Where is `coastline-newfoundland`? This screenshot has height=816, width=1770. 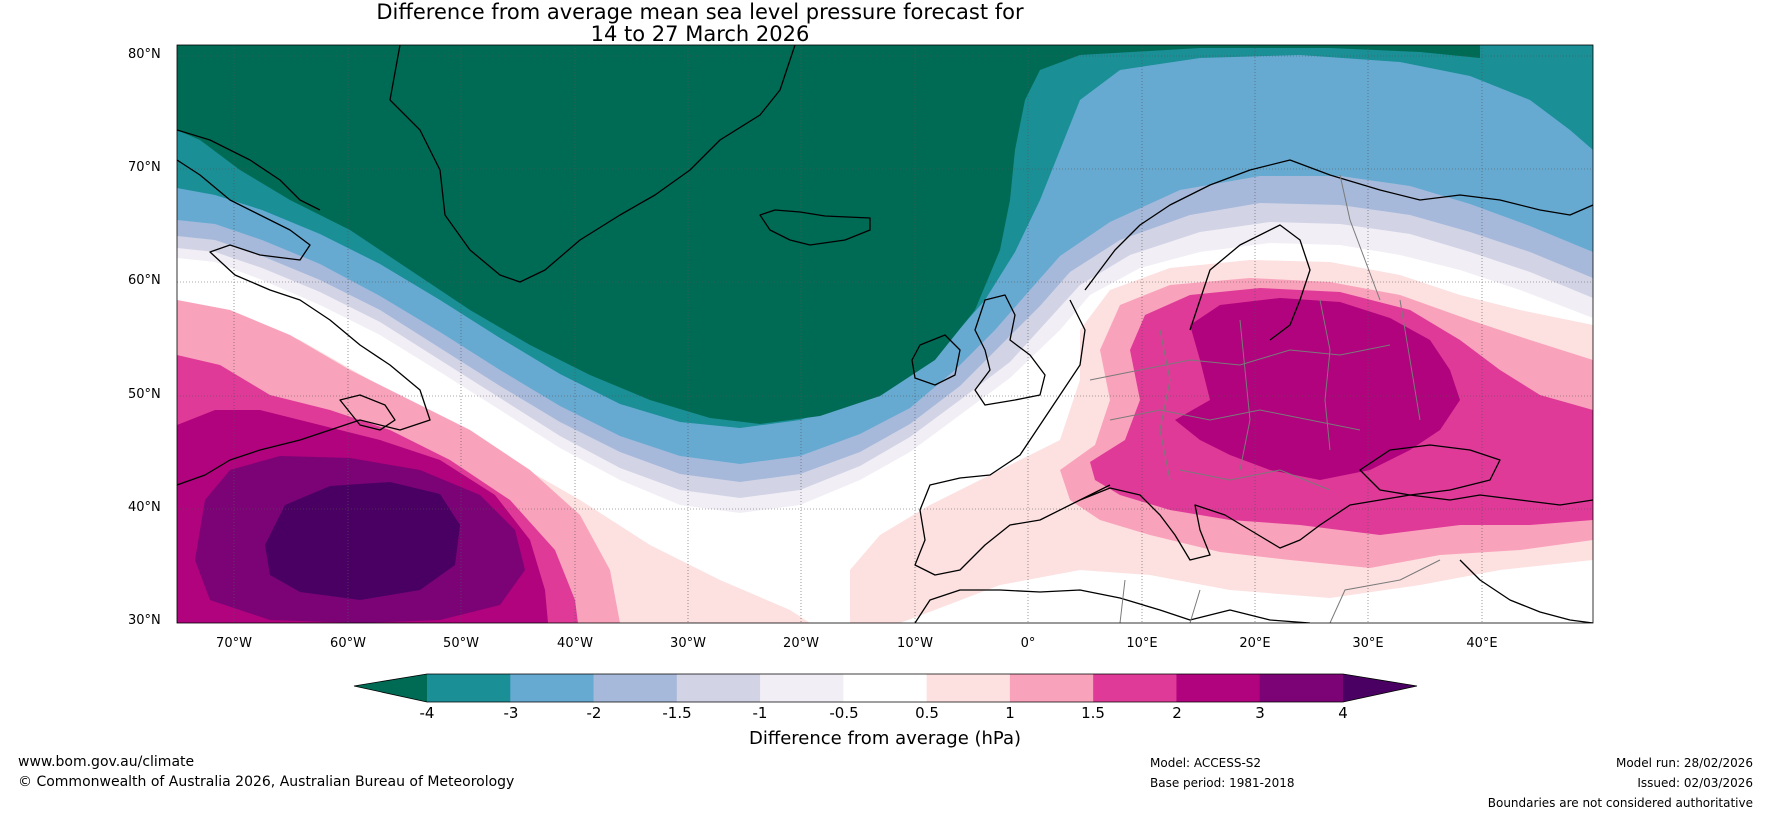 coastline-newfoundland is located at coordinates (367, 412).